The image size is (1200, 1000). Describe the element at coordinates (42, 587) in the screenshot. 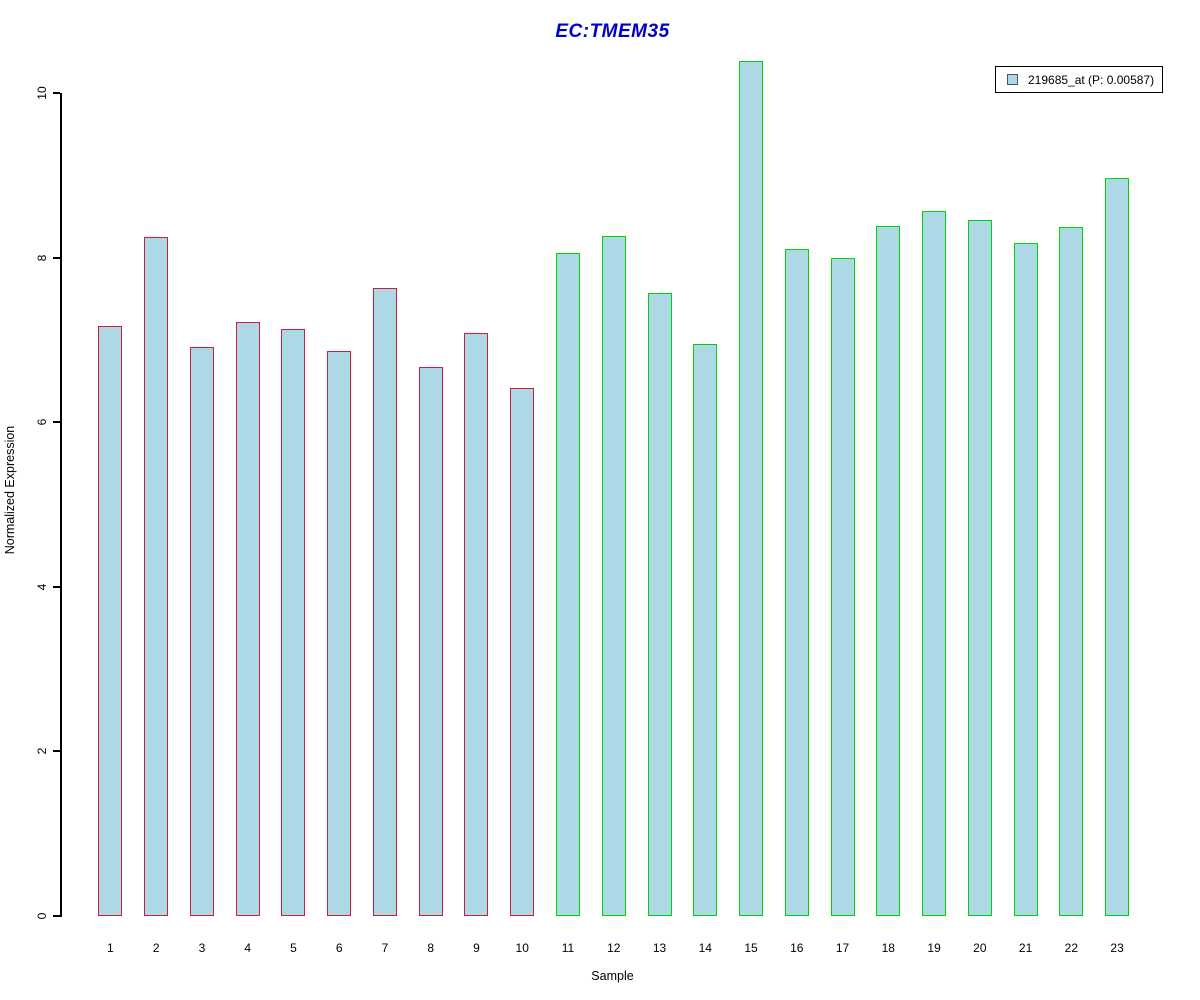

I see `y-axis-tick-label: 4` at that location.